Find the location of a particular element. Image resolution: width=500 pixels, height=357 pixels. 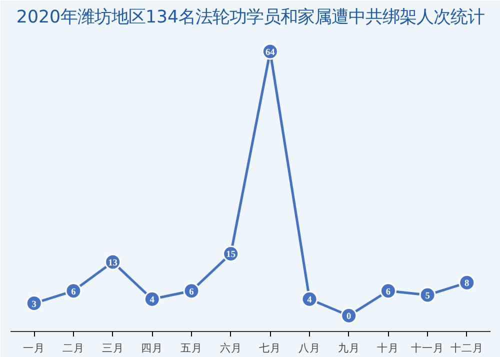

x-tick-label: 九月 is located at coordinates (349, 348).